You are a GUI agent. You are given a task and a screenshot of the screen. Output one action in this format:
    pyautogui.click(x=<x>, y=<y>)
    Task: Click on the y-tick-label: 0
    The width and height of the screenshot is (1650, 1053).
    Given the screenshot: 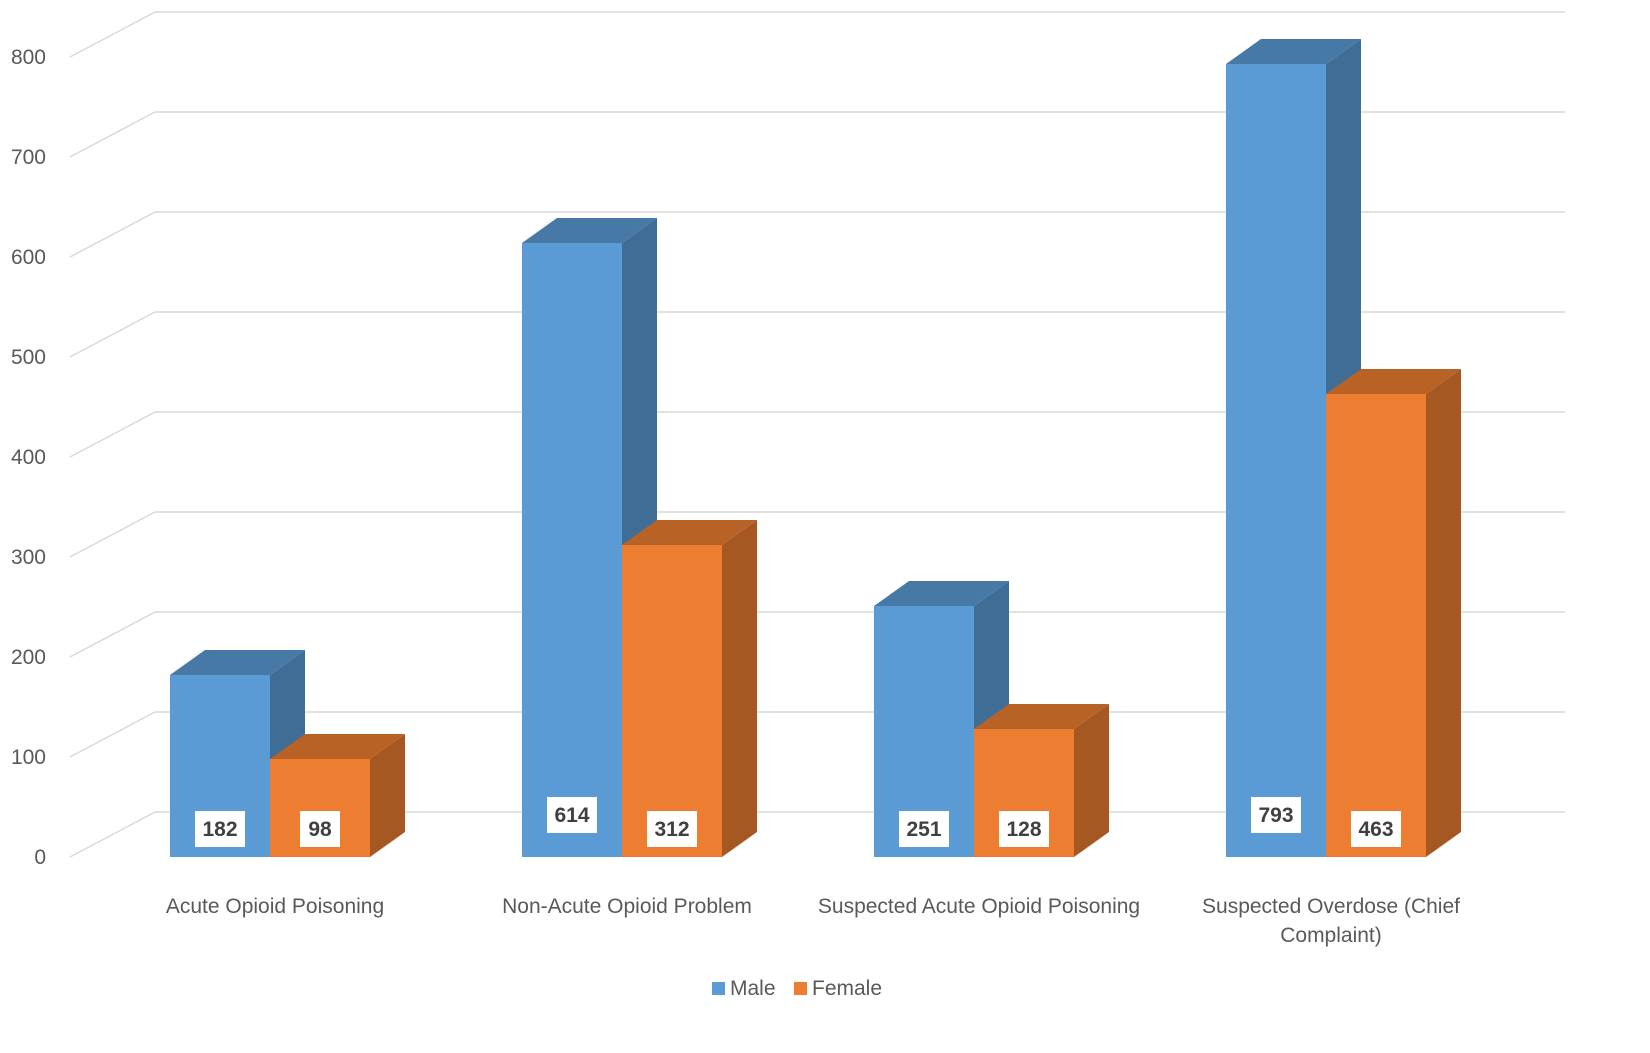 What is the action you would take?
    pyautogui.click(x=40, y=857)
    